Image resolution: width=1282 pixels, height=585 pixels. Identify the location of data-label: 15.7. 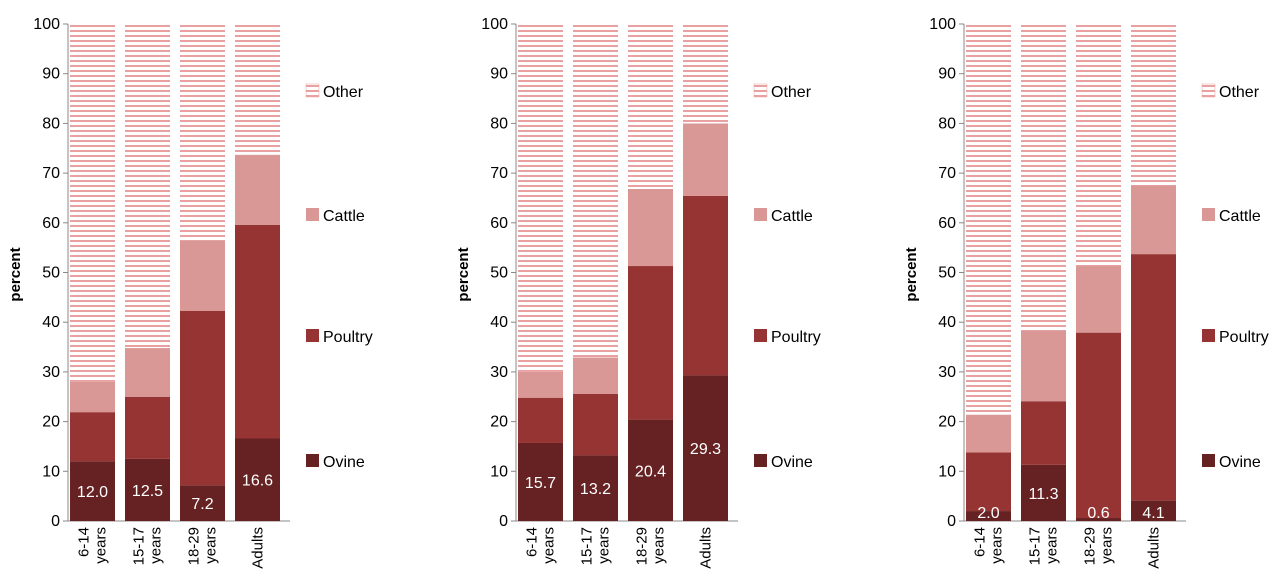
(540, 483).